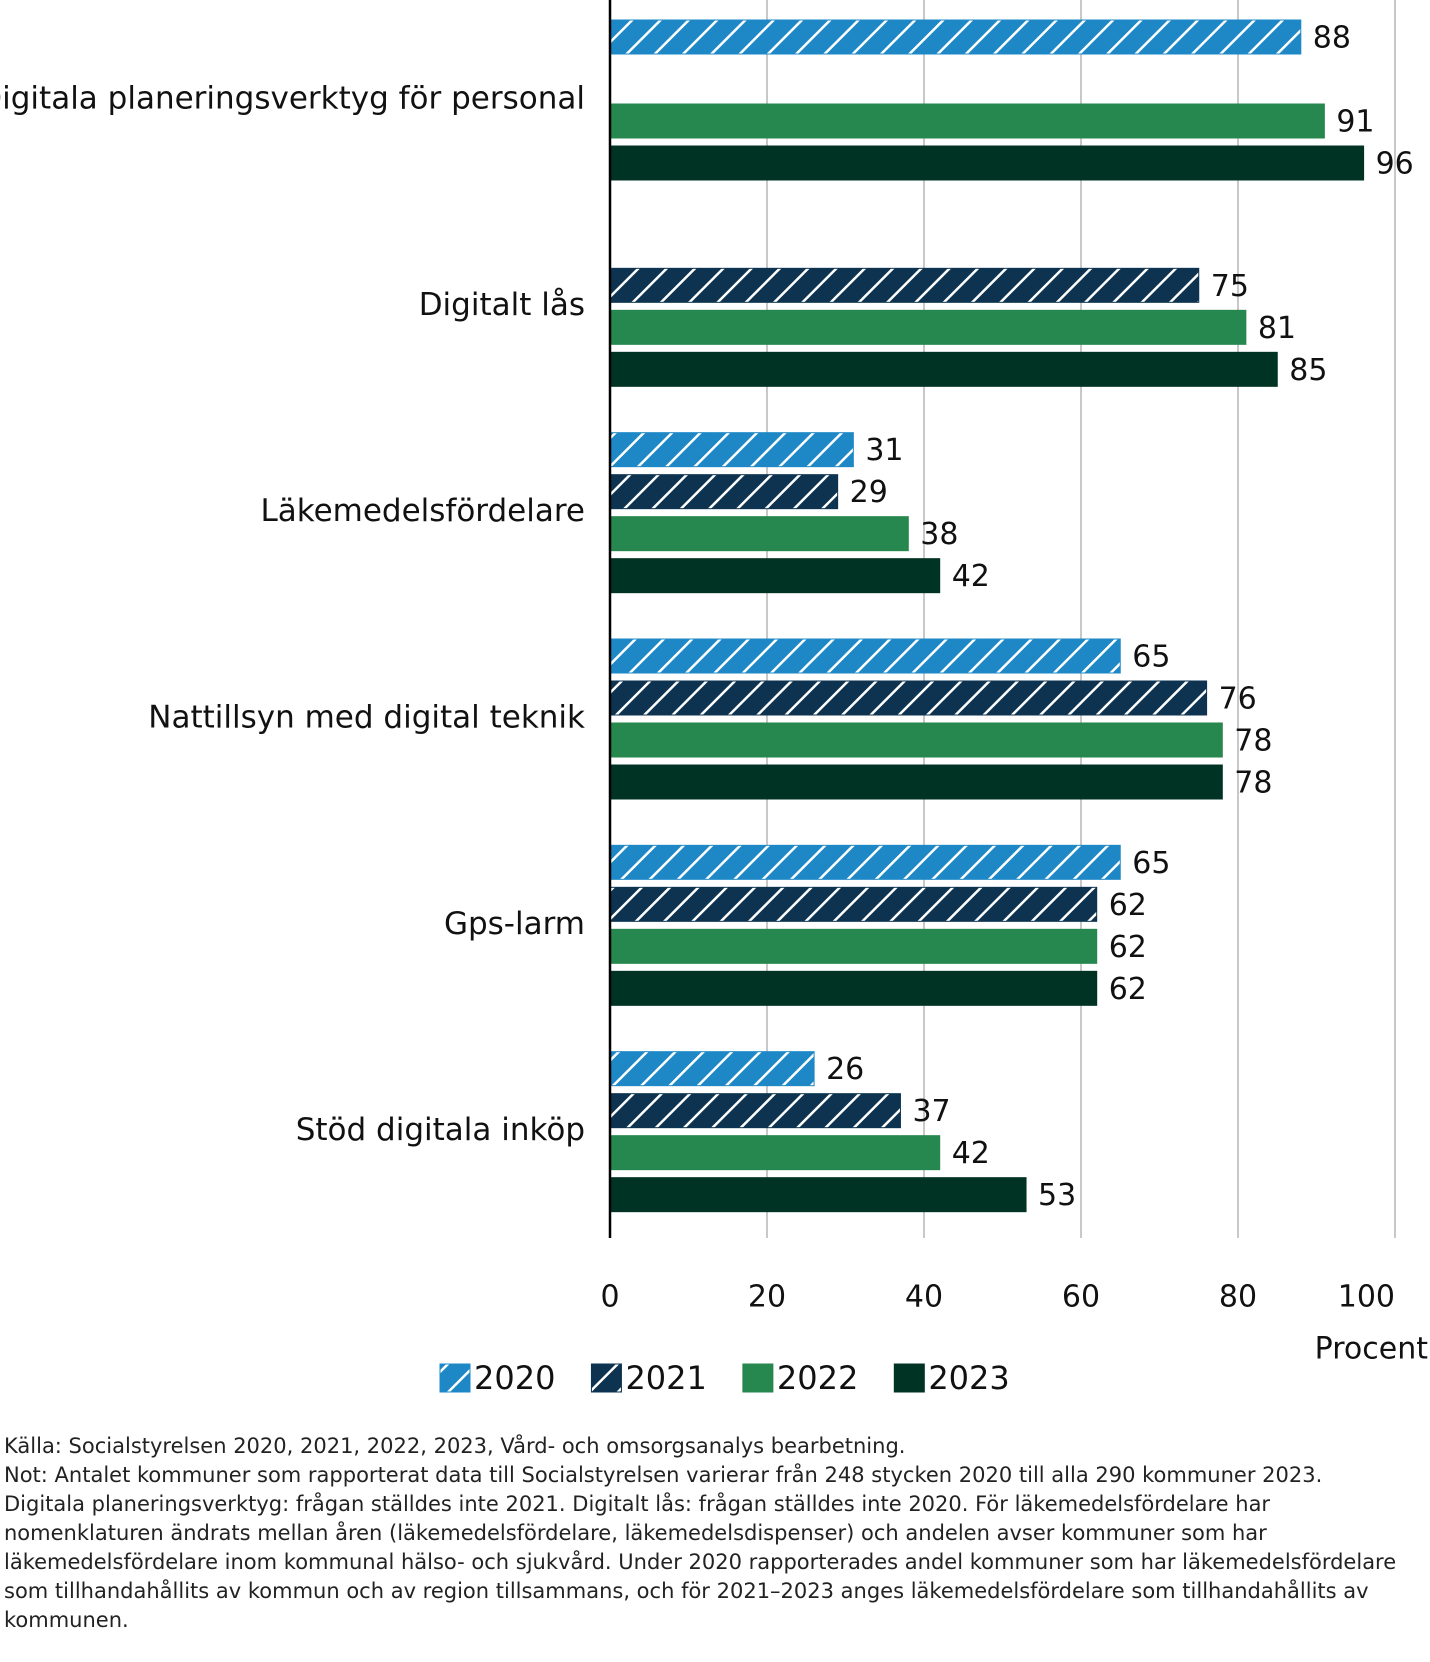 The image size is (1430, 1662). What do you see at coordinates (939, 534) in the screenshot?
I see `value-label: 38` at bounding box center [939, 534].